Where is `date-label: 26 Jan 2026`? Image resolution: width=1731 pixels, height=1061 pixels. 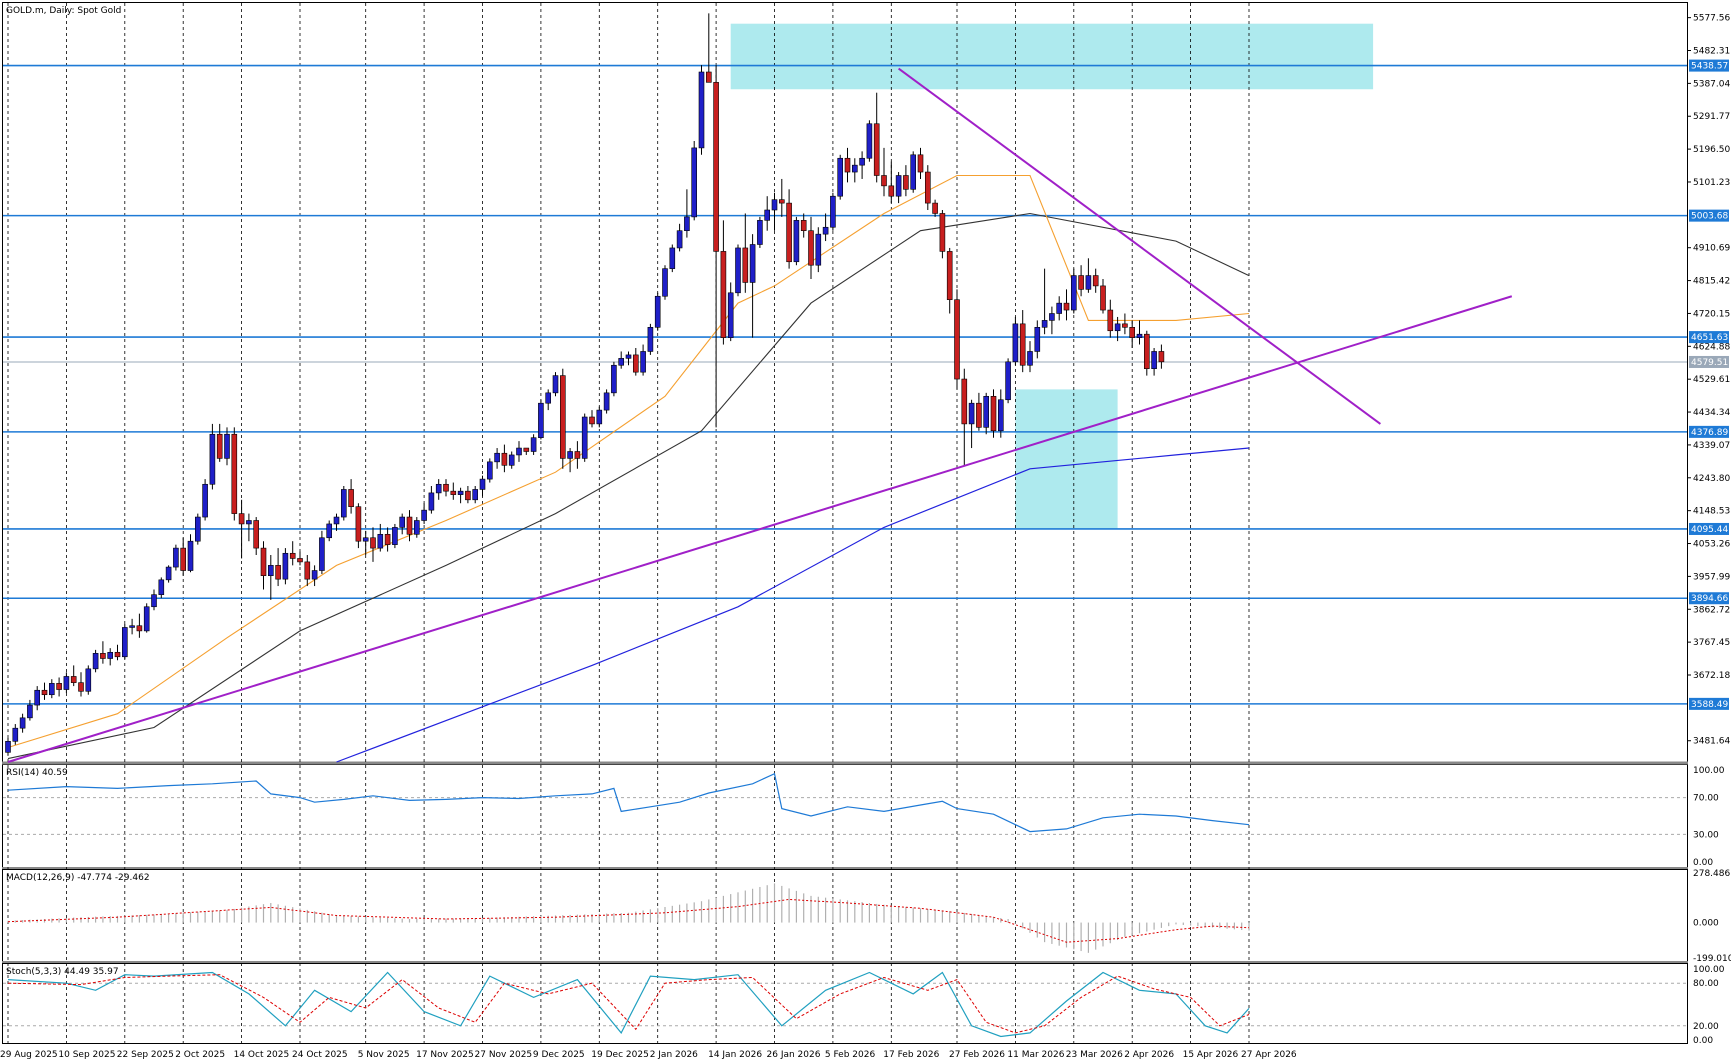
date-label: 26 Jan 2026 is located at coordinates (794, 1055).